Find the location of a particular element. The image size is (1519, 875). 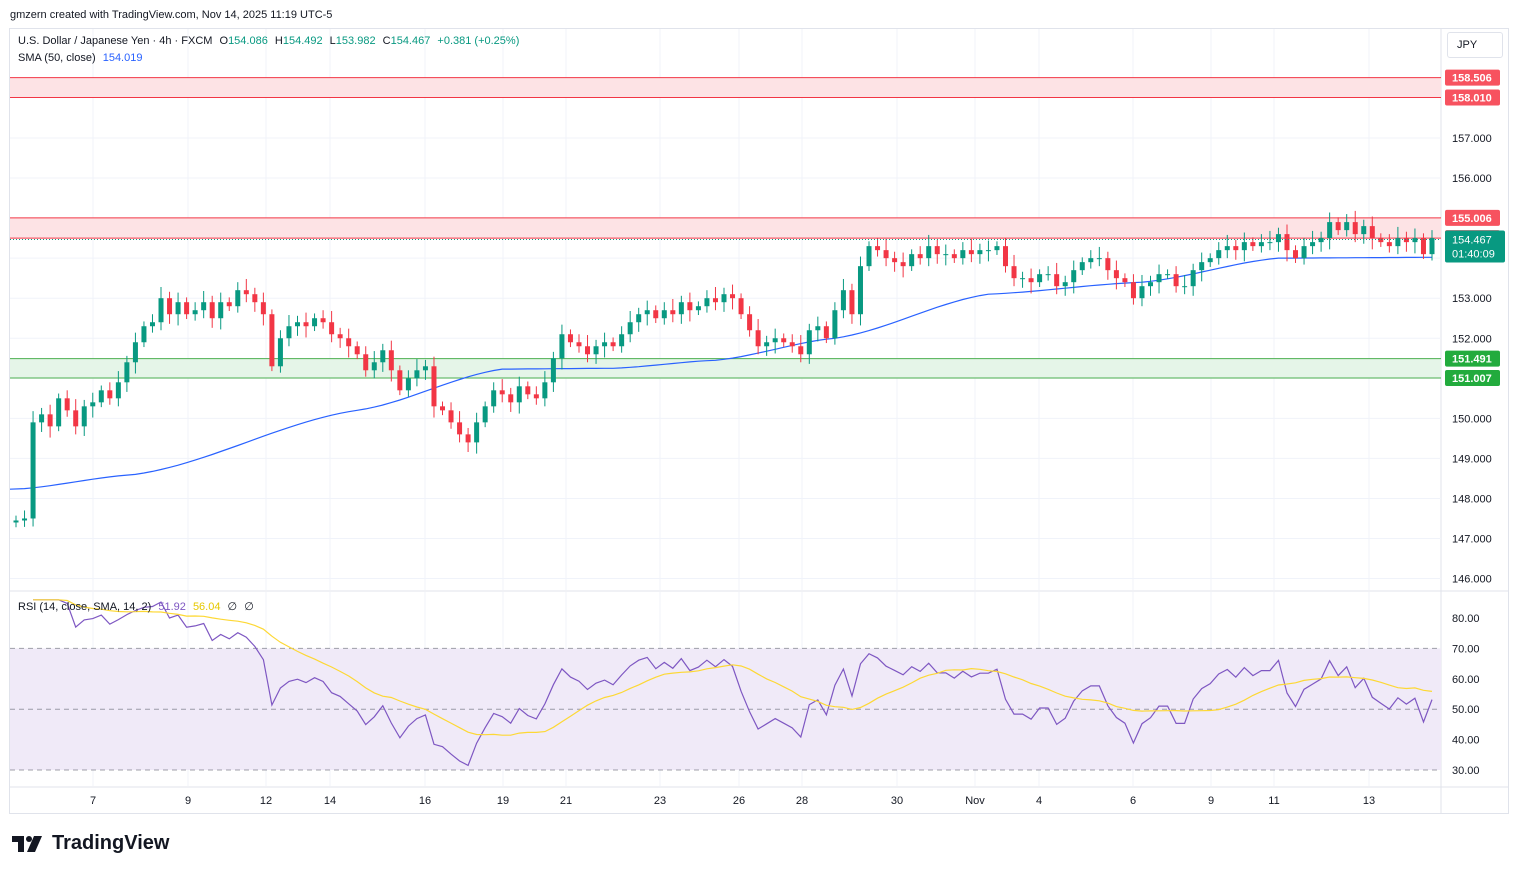

close-label: C is located at coordinates (386, 41).